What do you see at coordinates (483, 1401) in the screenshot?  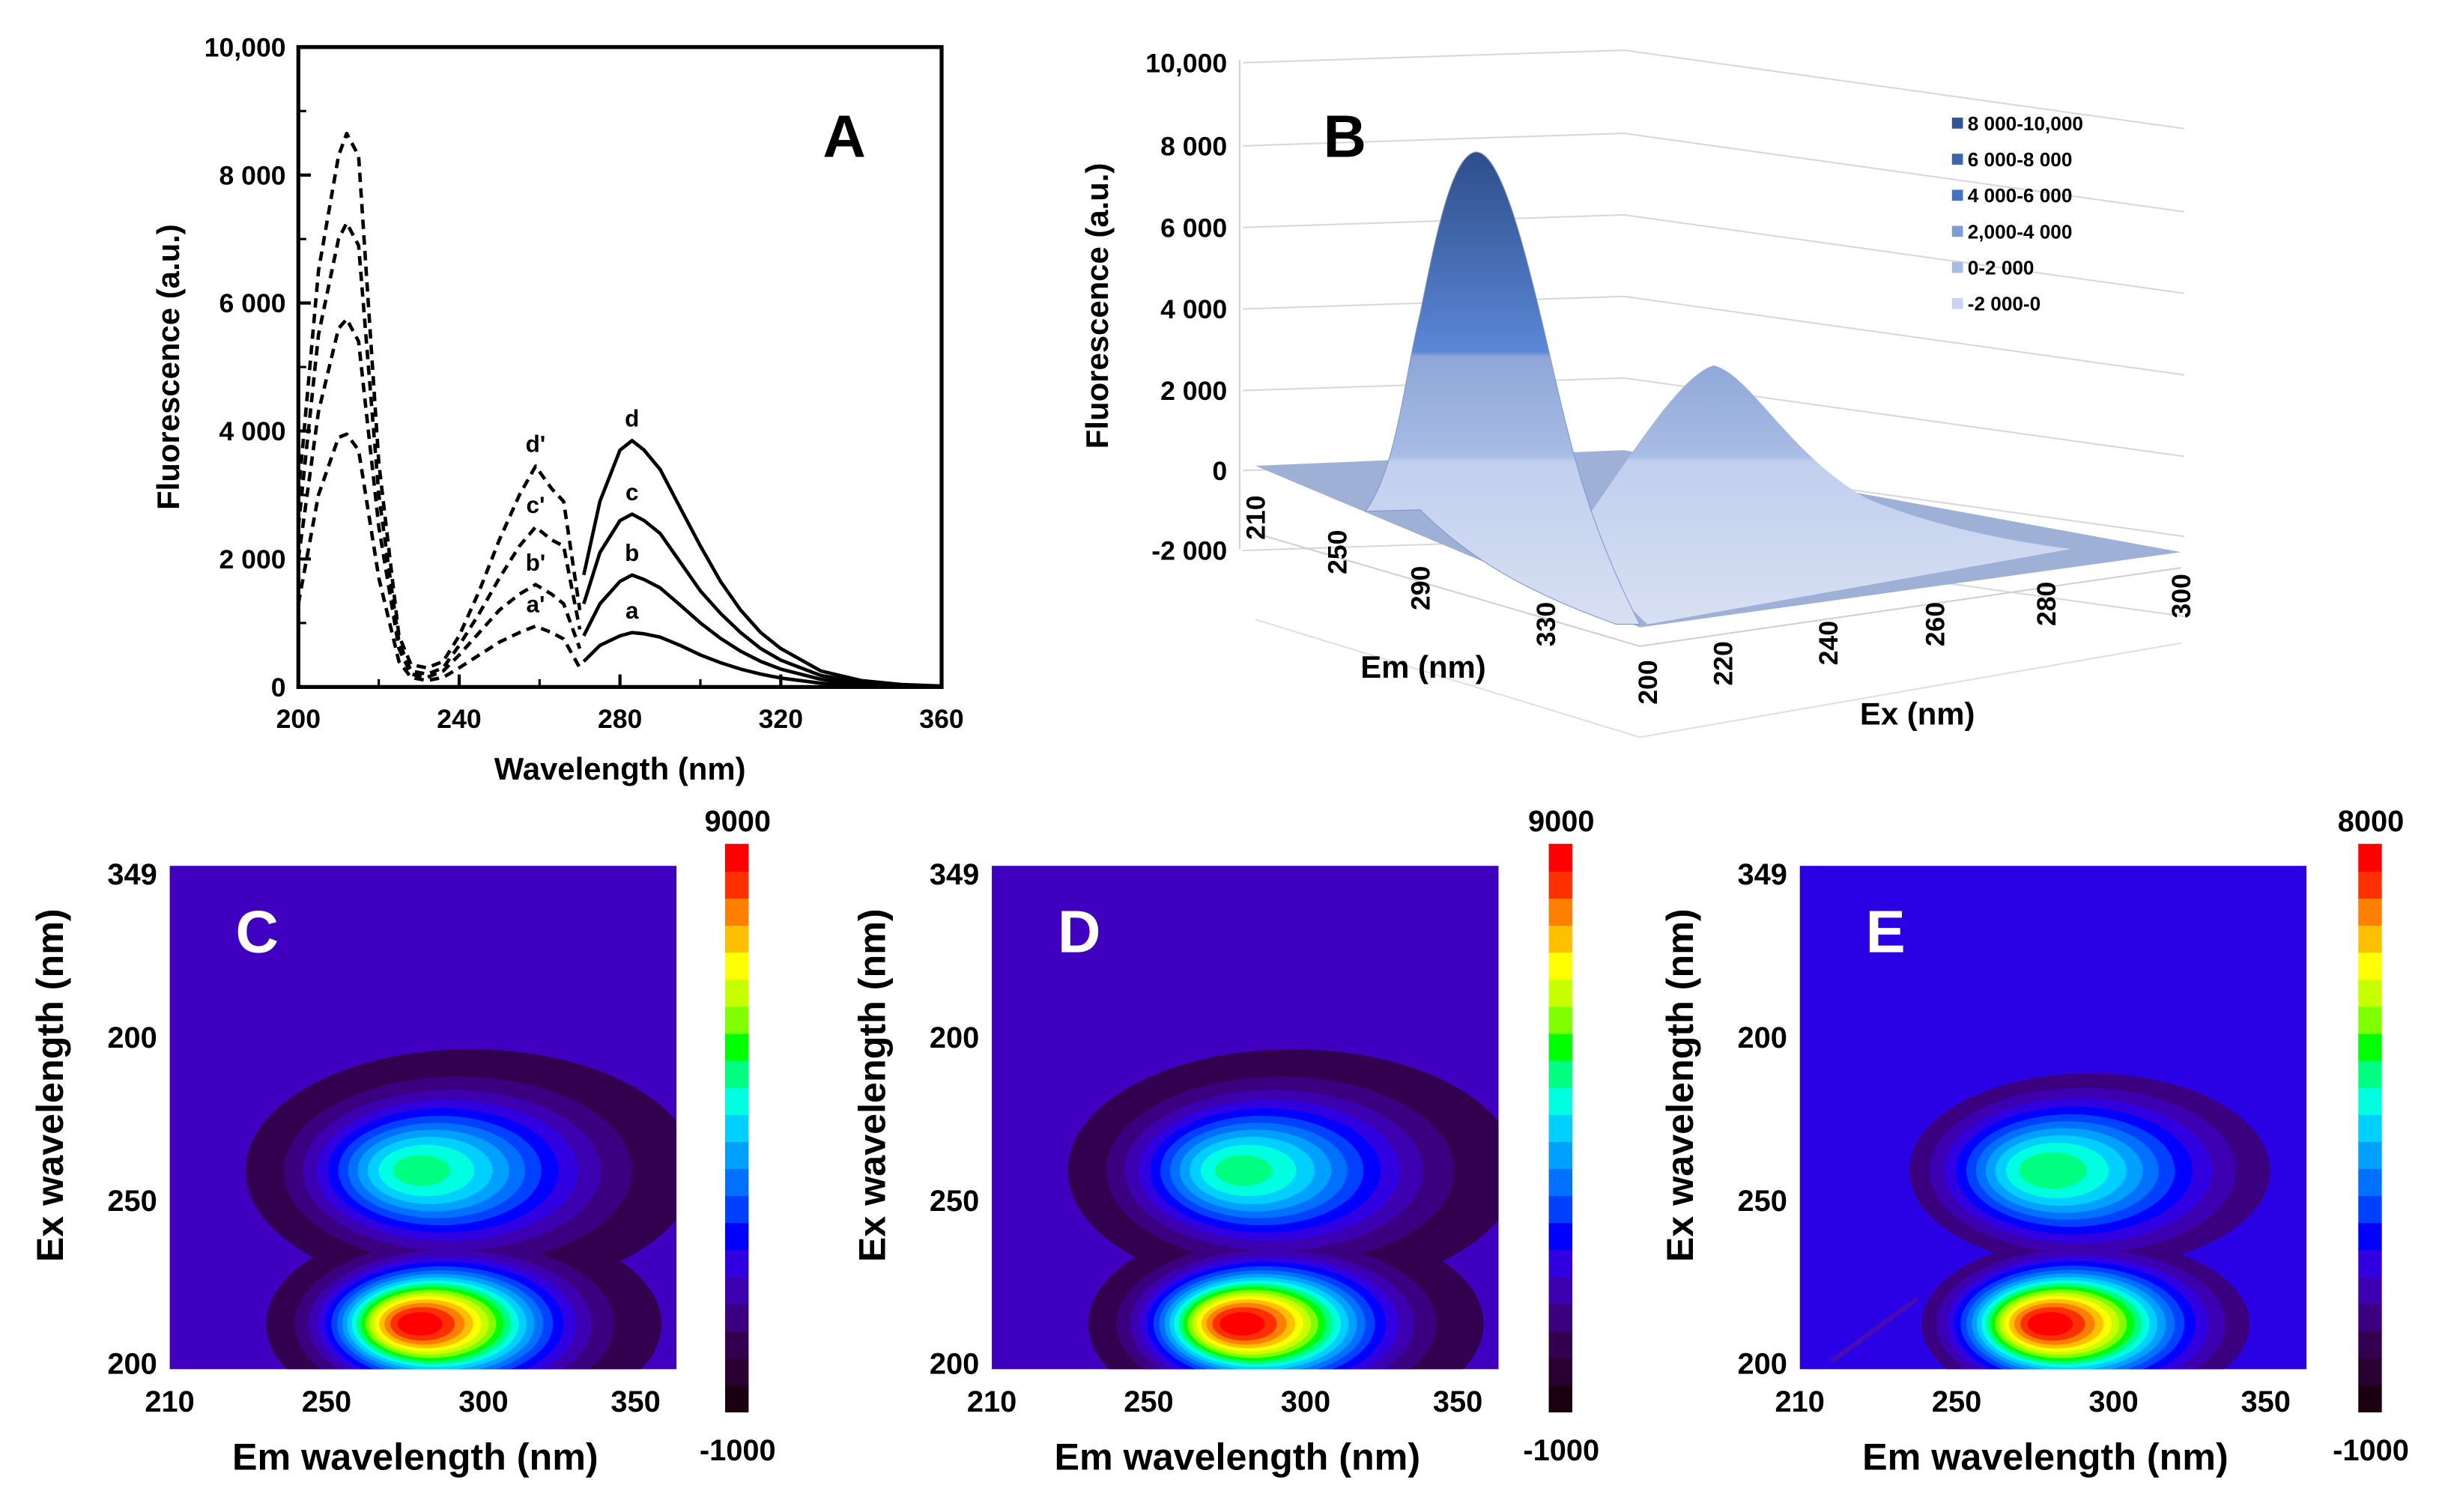 I see `x-tick-label: 300` at bounding box center [483, 1401].